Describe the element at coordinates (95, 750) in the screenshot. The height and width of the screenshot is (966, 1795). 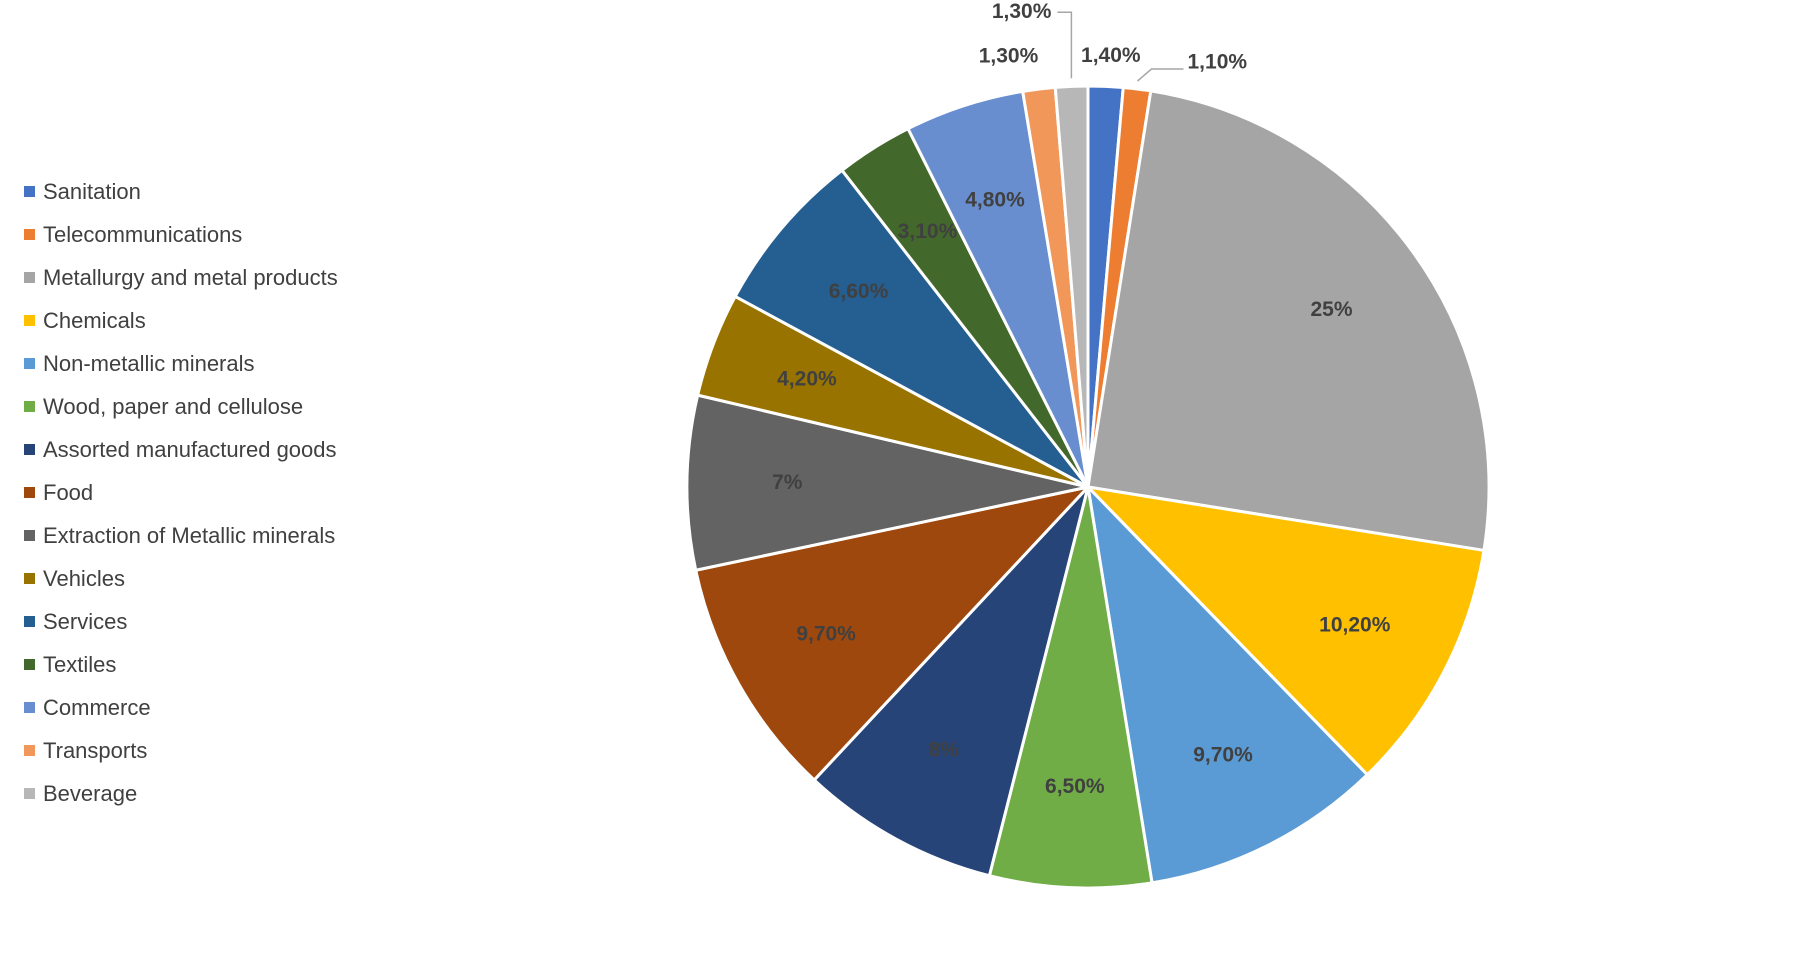
I see `legend-label: Transports` at that location.